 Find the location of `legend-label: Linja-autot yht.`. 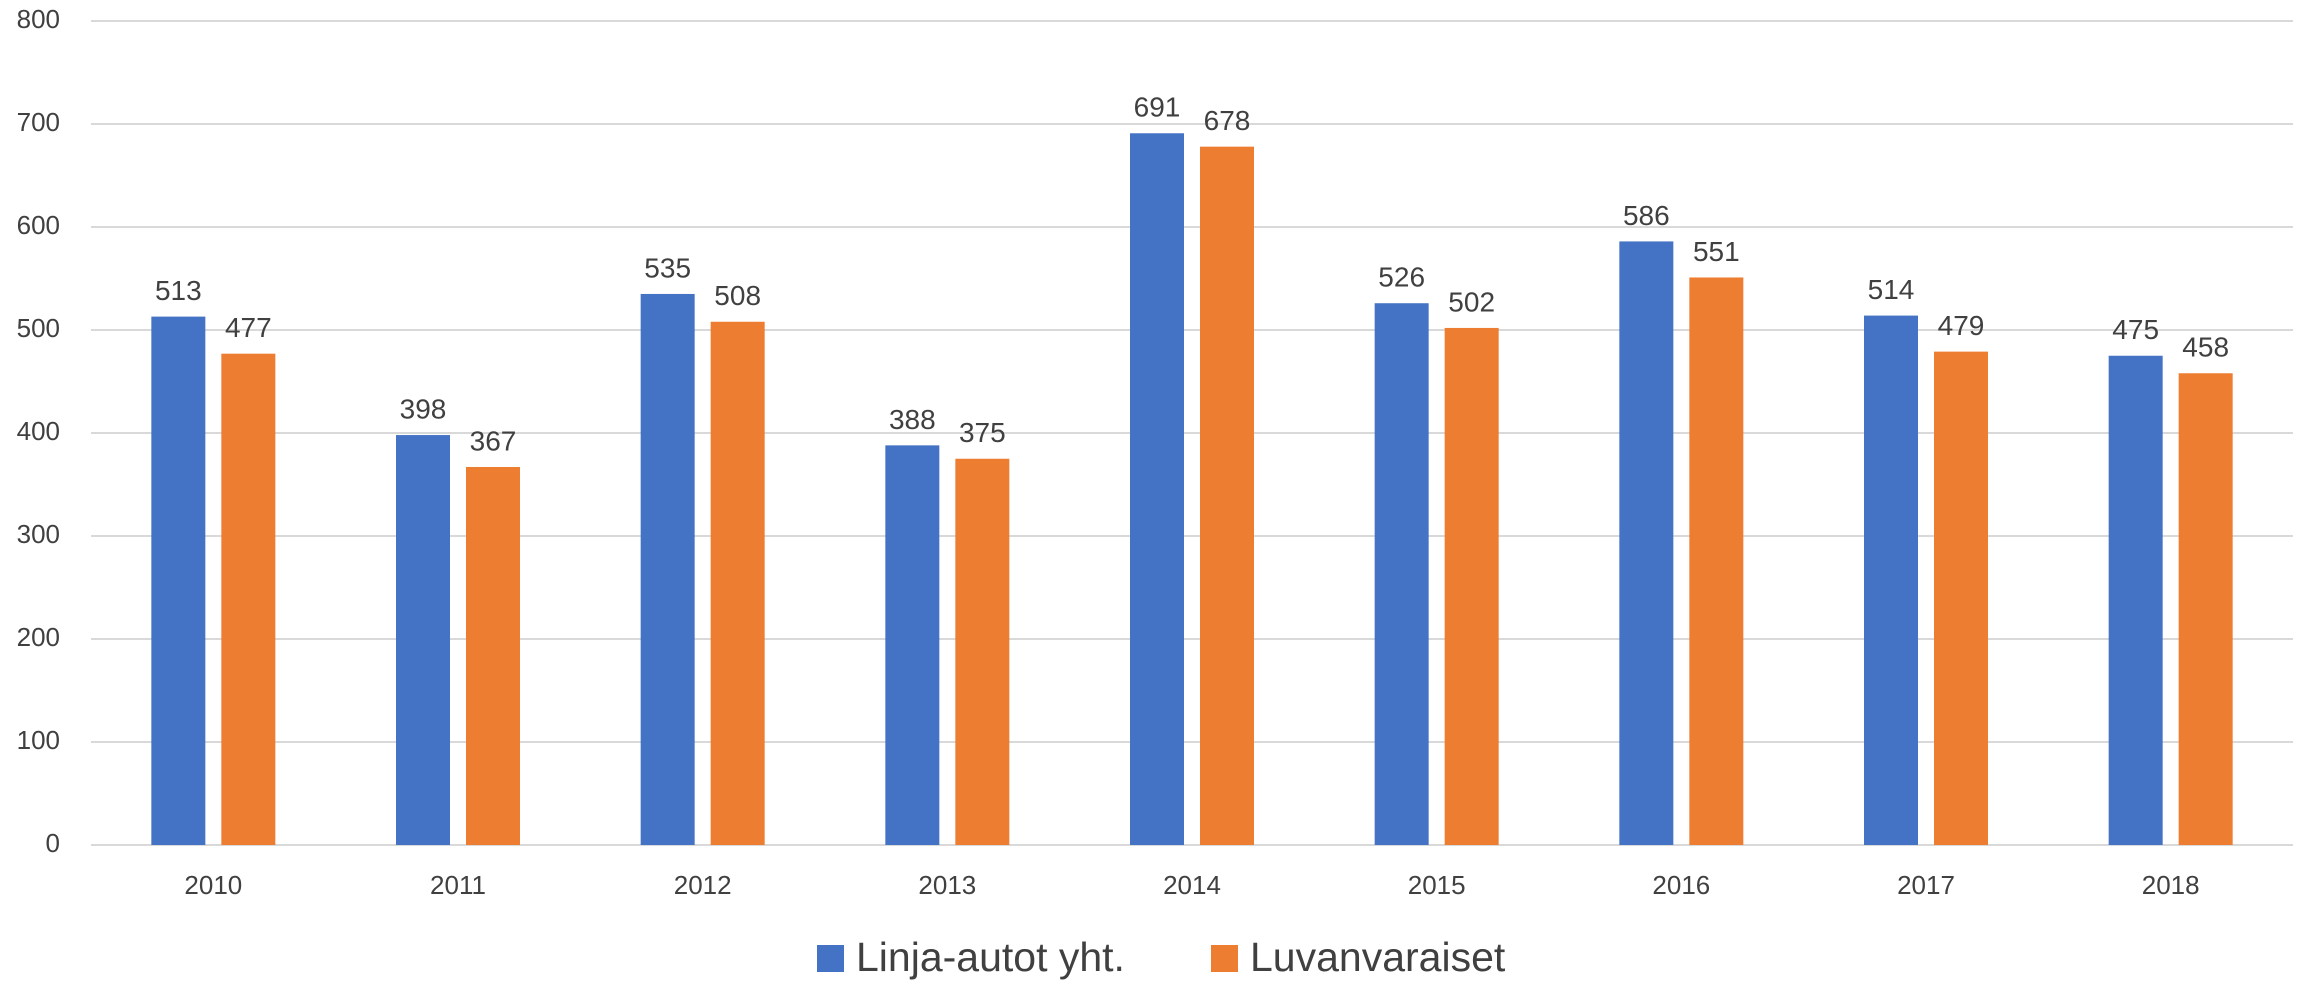

legend-label: Linja-autot yht. is located at coordinates (990, 957).